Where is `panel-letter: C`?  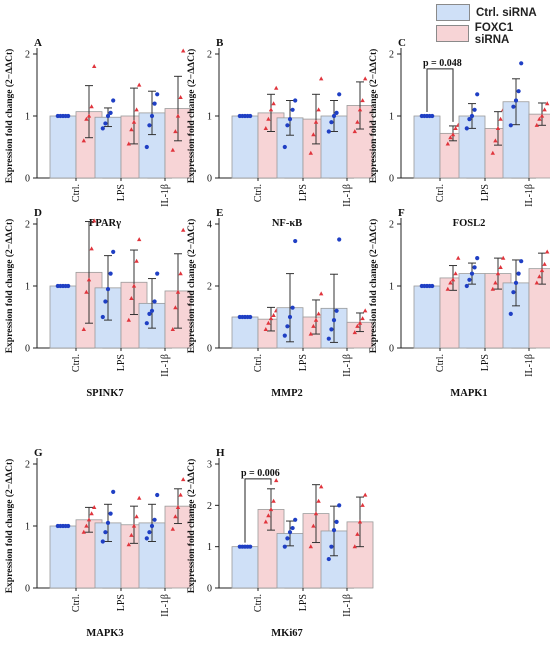 panel-letter: C is located at coordinates (402, 43).